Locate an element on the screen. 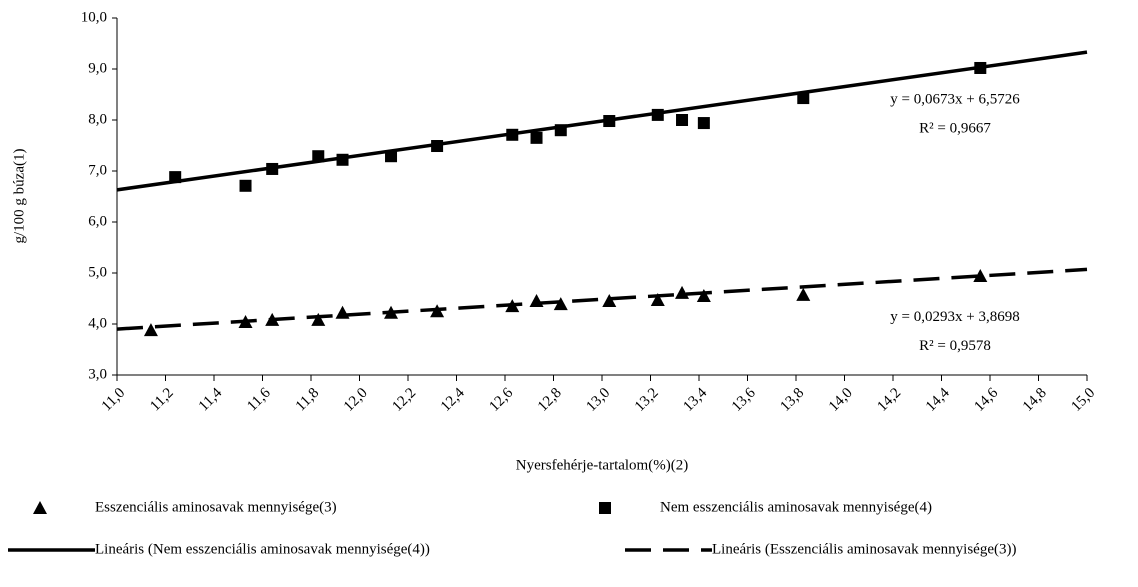  y-tick-label: 8,0 is located at coordinates (97, 119).